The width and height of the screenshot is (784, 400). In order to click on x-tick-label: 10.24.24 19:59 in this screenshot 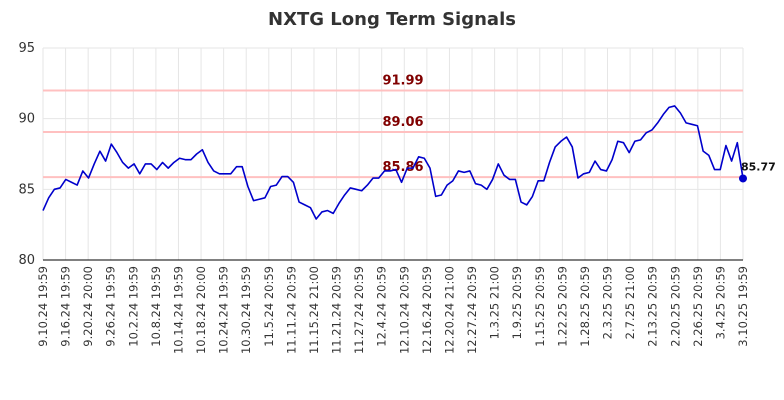, I will do `click(224, 310)`.